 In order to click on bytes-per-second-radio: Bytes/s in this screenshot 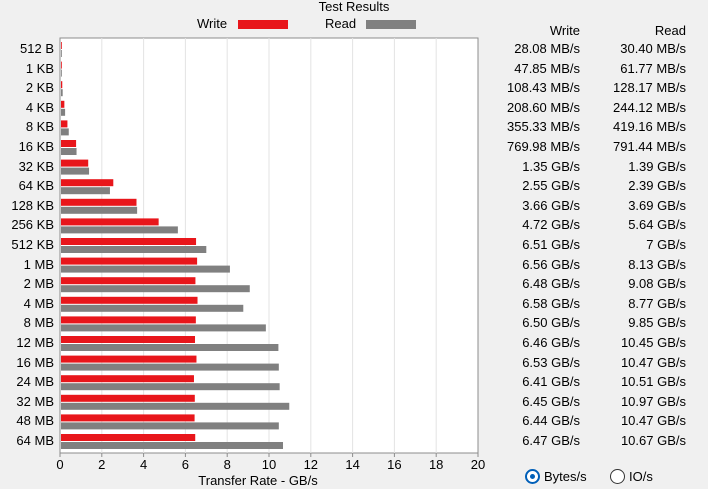, I will do `click(556, 476)`.